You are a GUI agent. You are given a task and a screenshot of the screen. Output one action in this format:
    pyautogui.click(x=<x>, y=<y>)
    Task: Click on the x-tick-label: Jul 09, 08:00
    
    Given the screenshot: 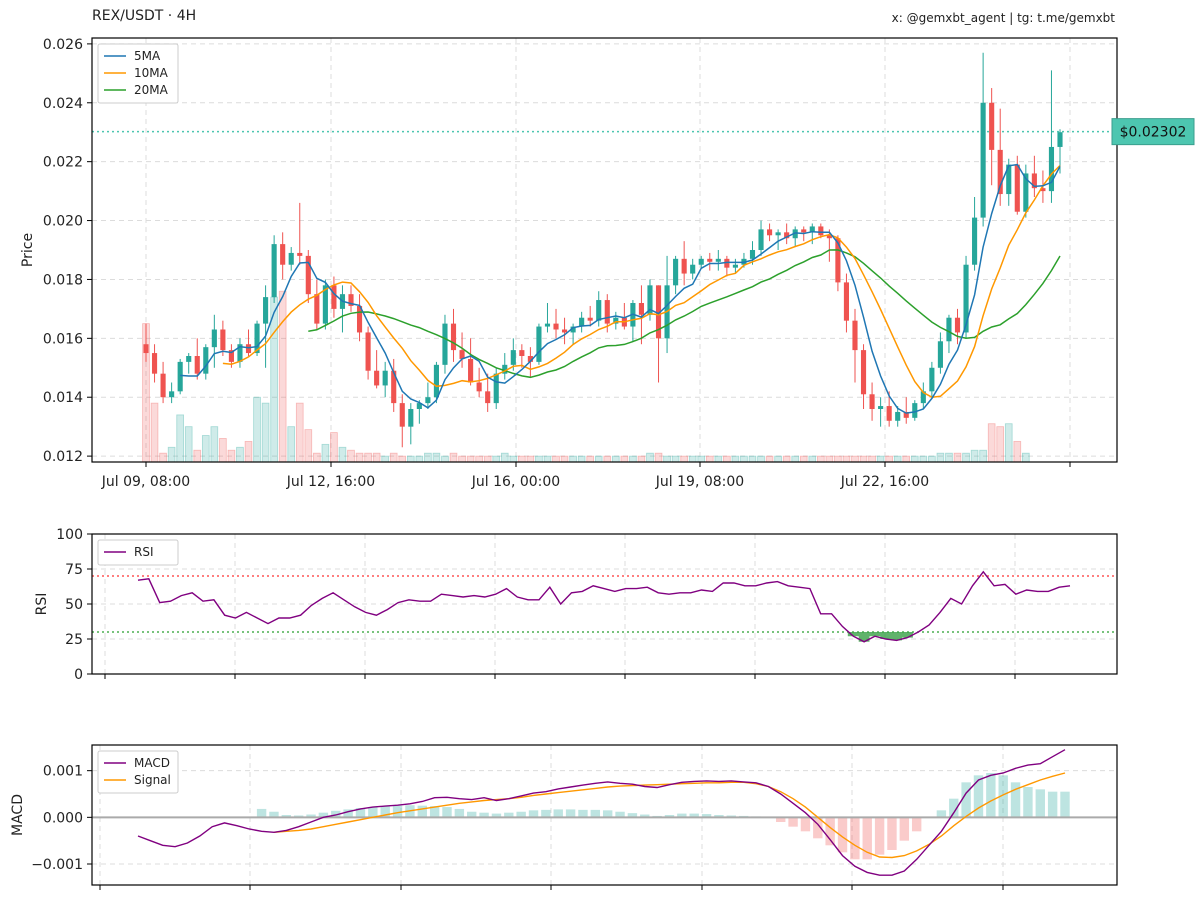 What is the action you would take?
    pyautogui.click(x=145, y=482)
    